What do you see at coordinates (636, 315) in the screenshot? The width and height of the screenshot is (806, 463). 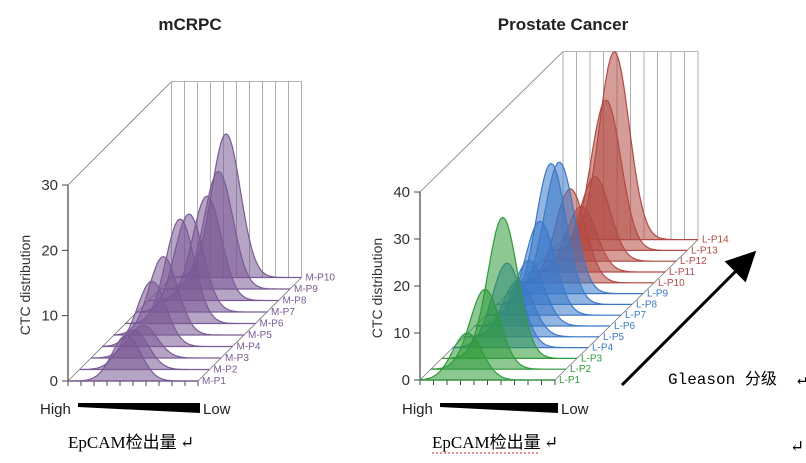 I see `series-label: L-P7` at bounding box center [636, 315].